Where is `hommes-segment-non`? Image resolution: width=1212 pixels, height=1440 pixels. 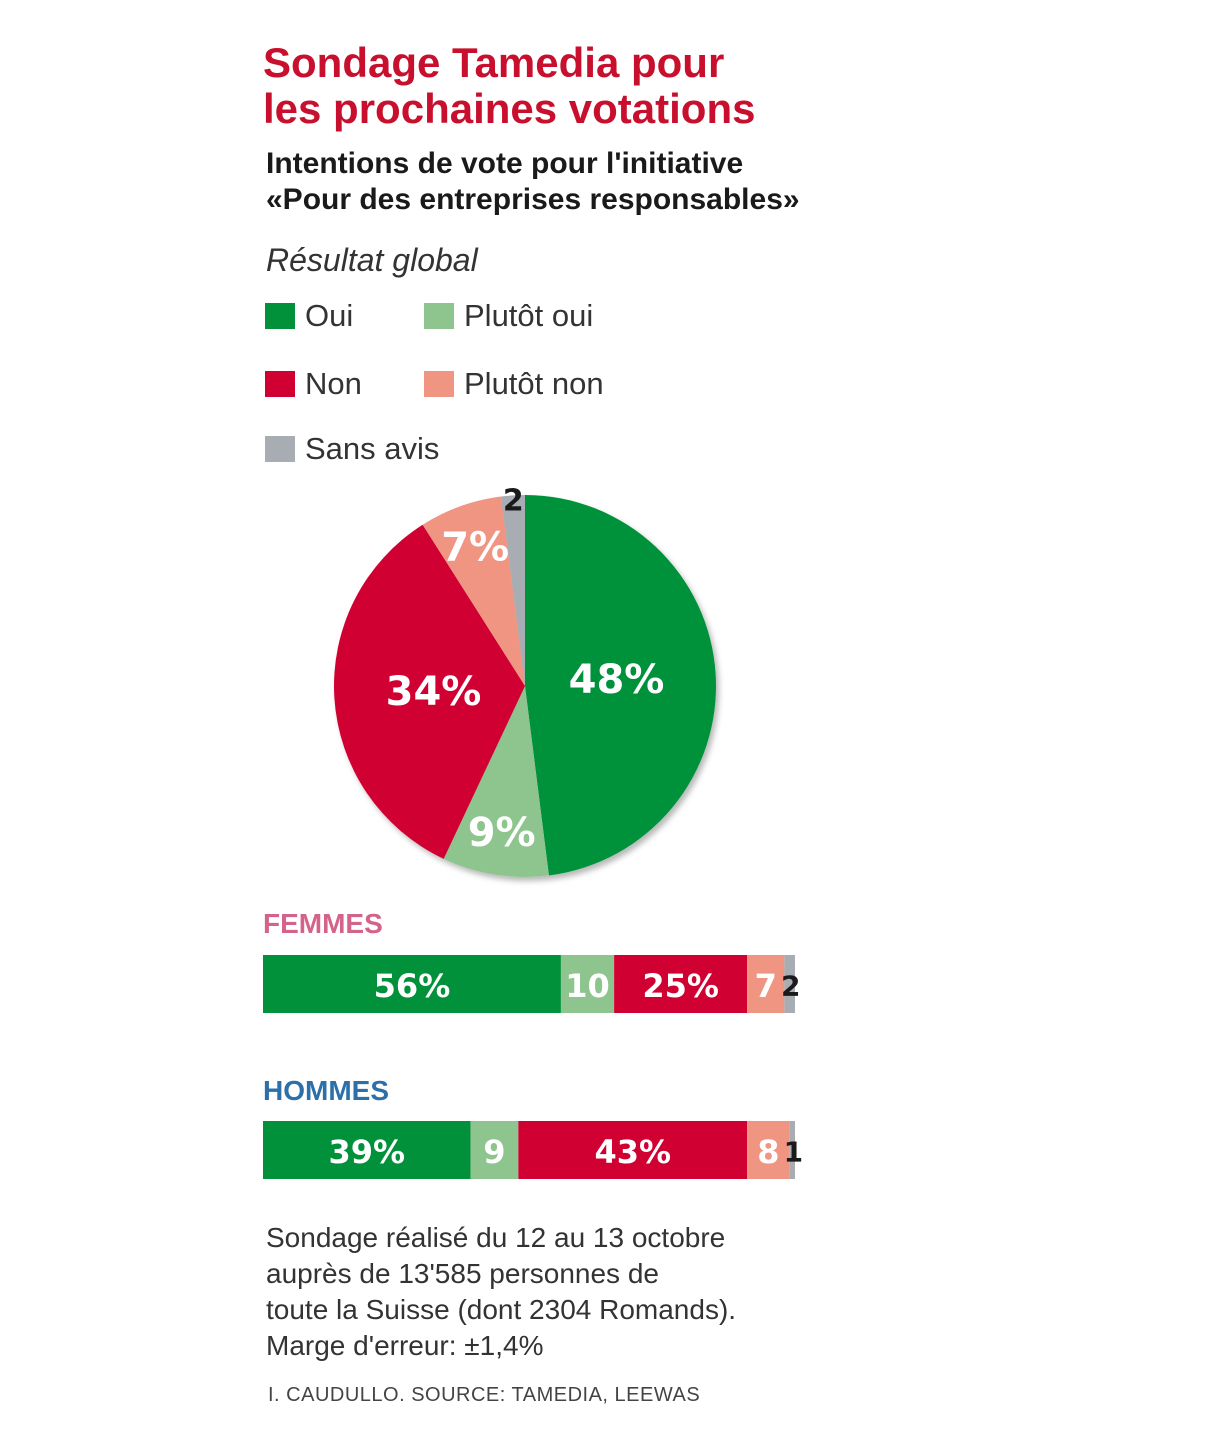
hommes-segment-non is located at coordinates (633, 1150).